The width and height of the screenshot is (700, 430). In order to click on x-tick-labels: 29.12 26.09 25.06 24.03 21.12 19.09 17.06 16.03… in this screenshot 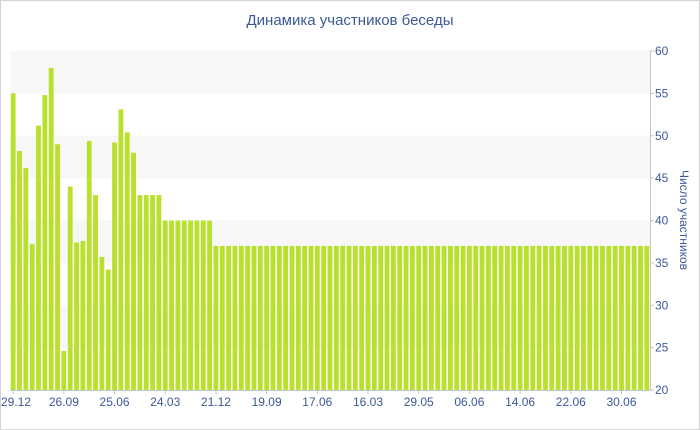, I will do `click(319, 399)`.